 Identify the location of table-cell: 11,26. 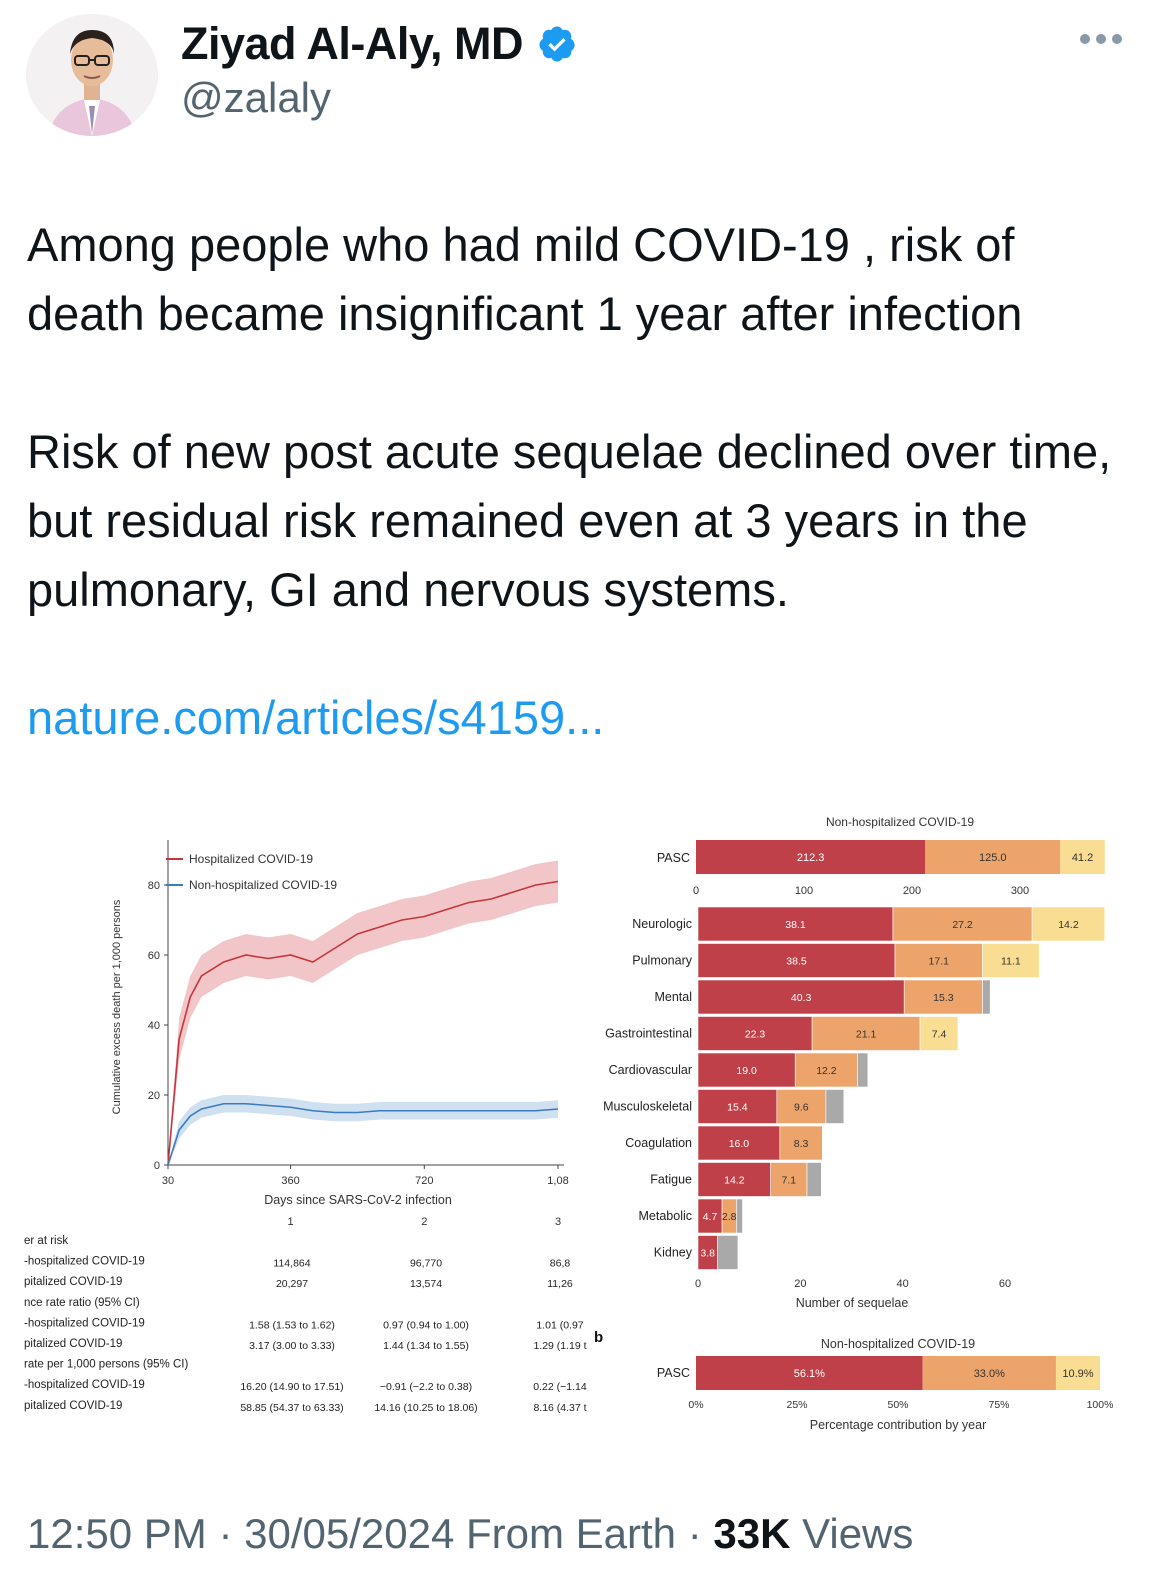
(560, 1284).